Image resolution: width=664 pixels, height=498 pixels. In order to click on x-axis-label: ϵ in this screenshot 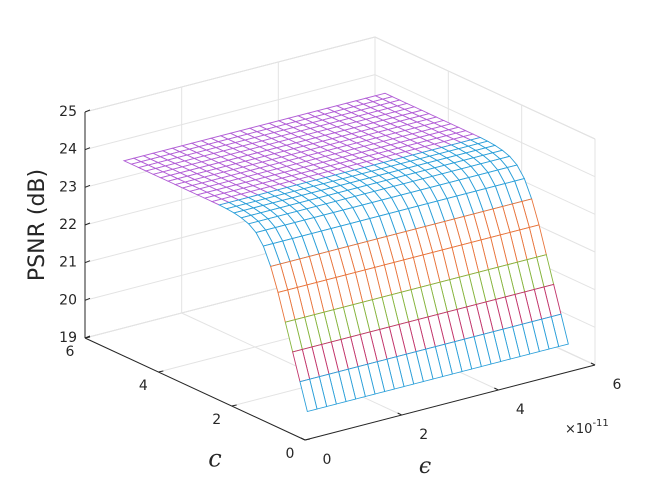, I will do `click(425, 466)`.